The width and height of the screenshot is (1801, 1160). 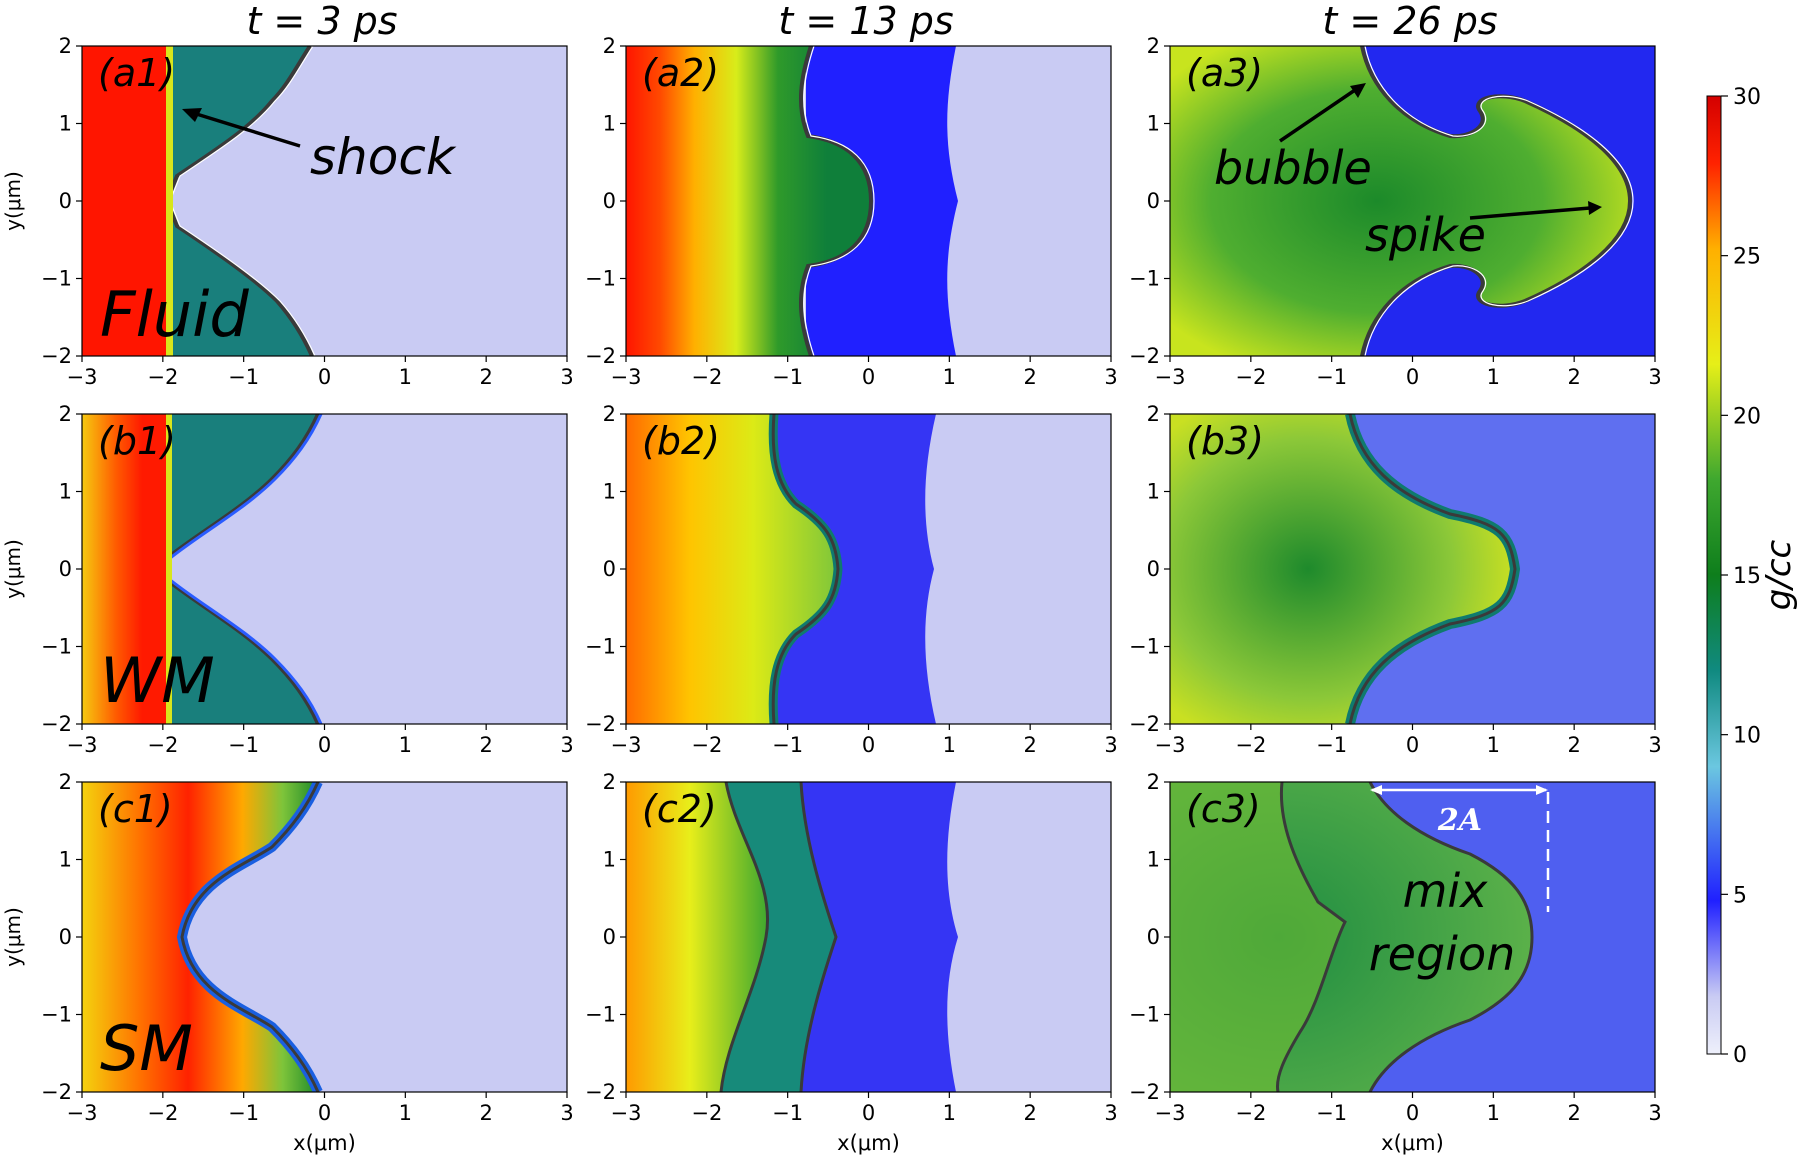 I want to click on colorbar-tick-label: 0, so click(x=1740, y=1055).